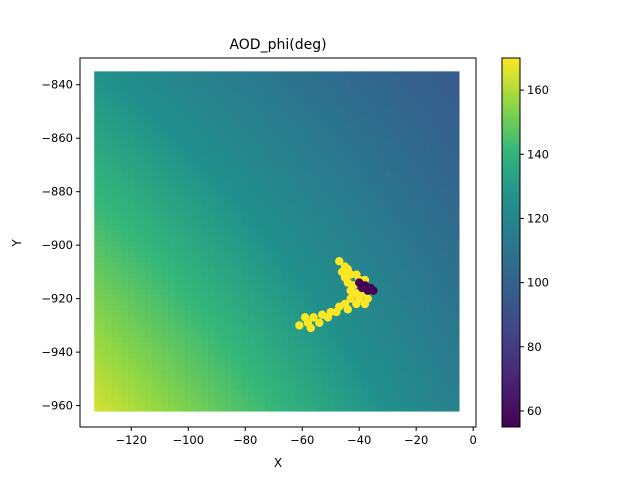  Describe the element at coordinates (60, 245) in the screenshot. I see `y-axis-ticks: −840−860−880−900−920−940−960` at that location.